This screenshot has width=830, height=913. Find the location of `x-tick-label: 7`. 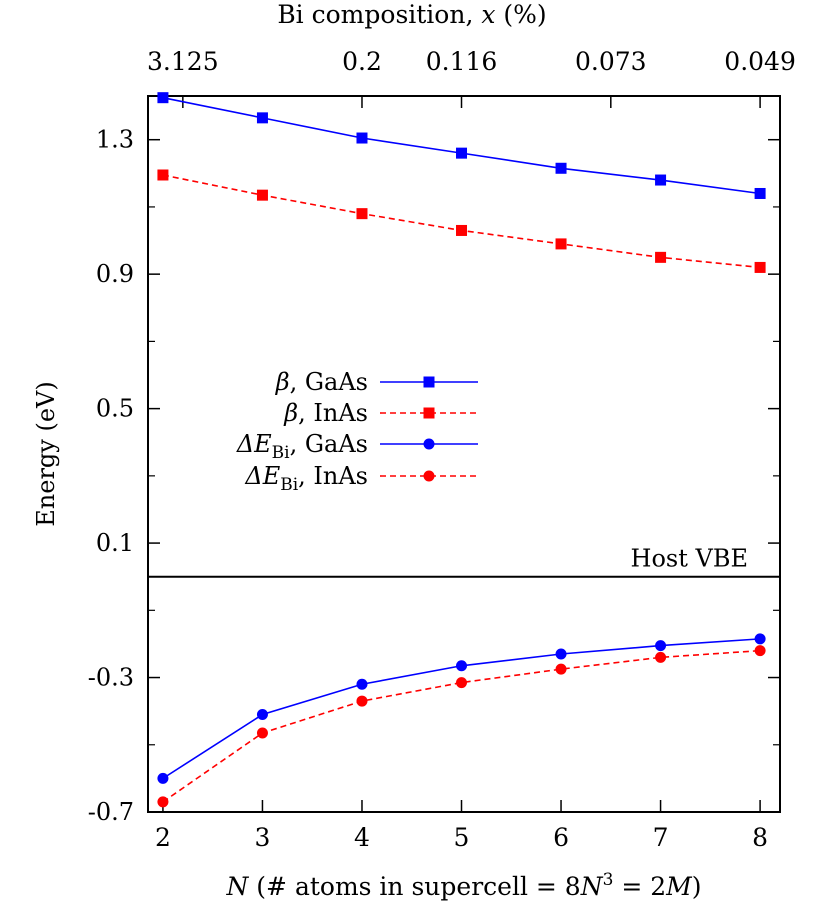

x-tick-label: 7 is located at coordinates (661, 837).